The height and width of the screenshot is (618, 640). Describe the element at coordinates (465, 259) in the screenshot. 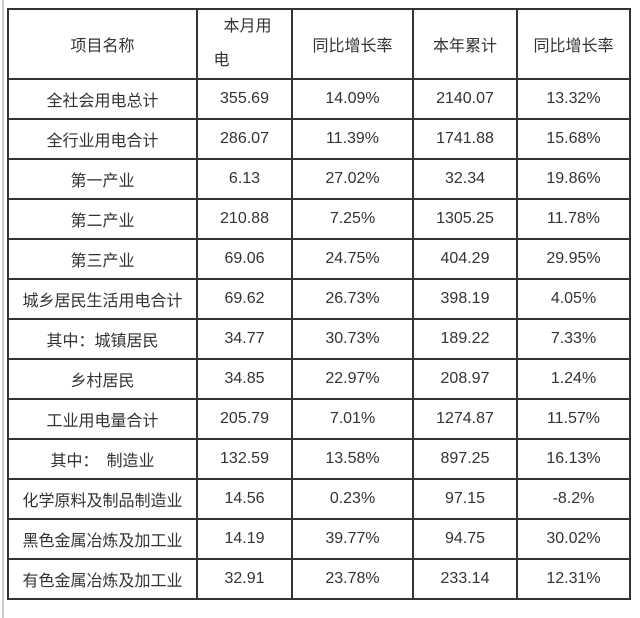

I see `cell-ytd: 404.29` at that location.